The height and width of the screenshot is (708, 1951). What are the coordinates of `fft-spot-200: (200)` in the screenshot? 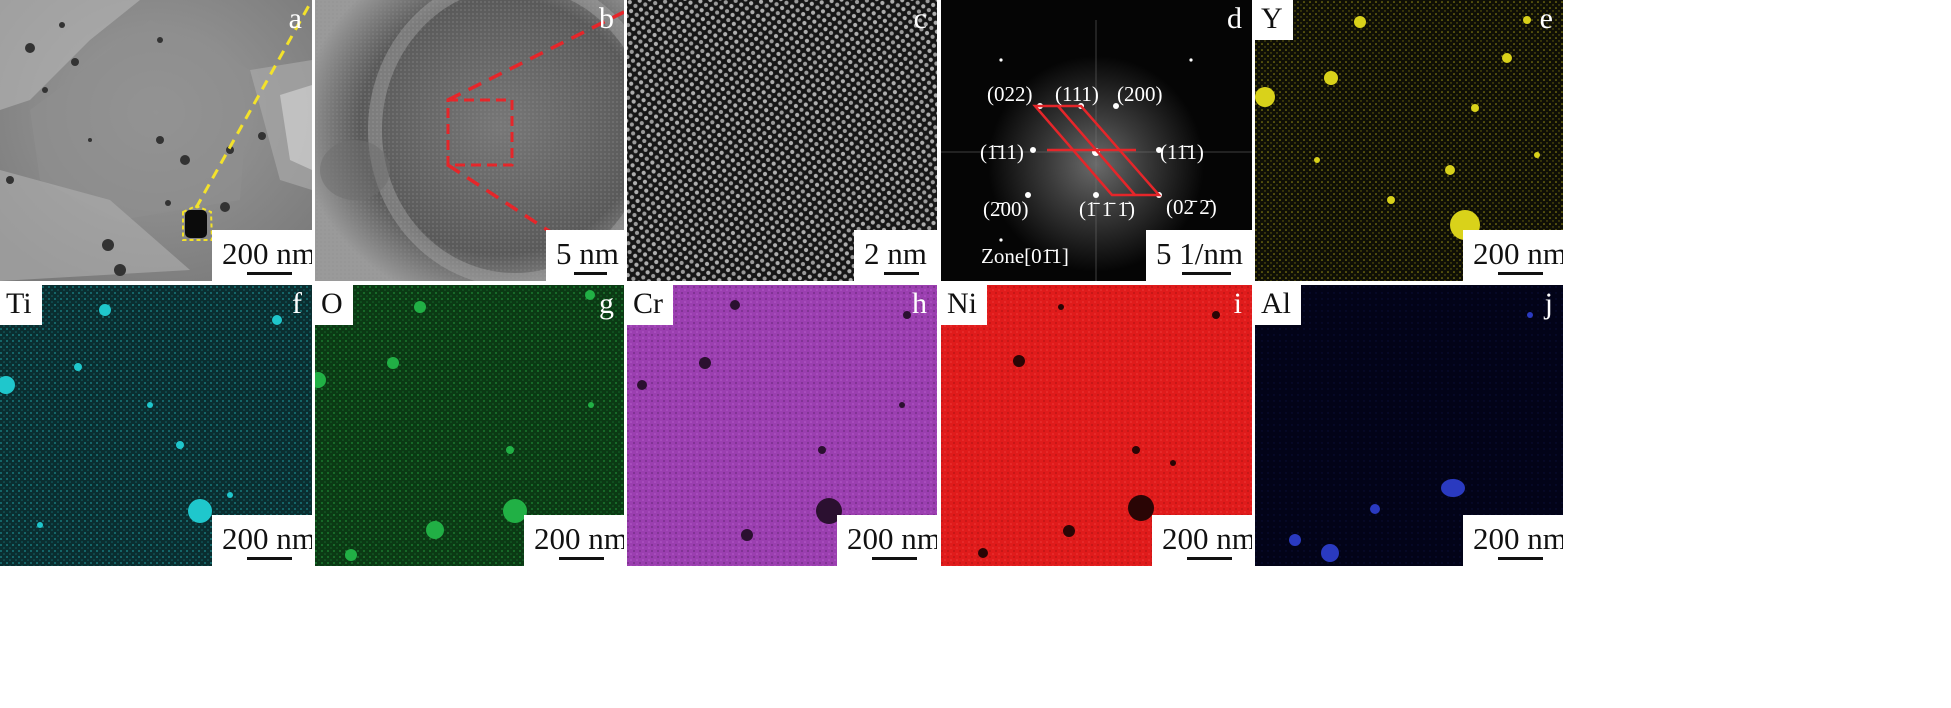 It's located at (1140, 94).